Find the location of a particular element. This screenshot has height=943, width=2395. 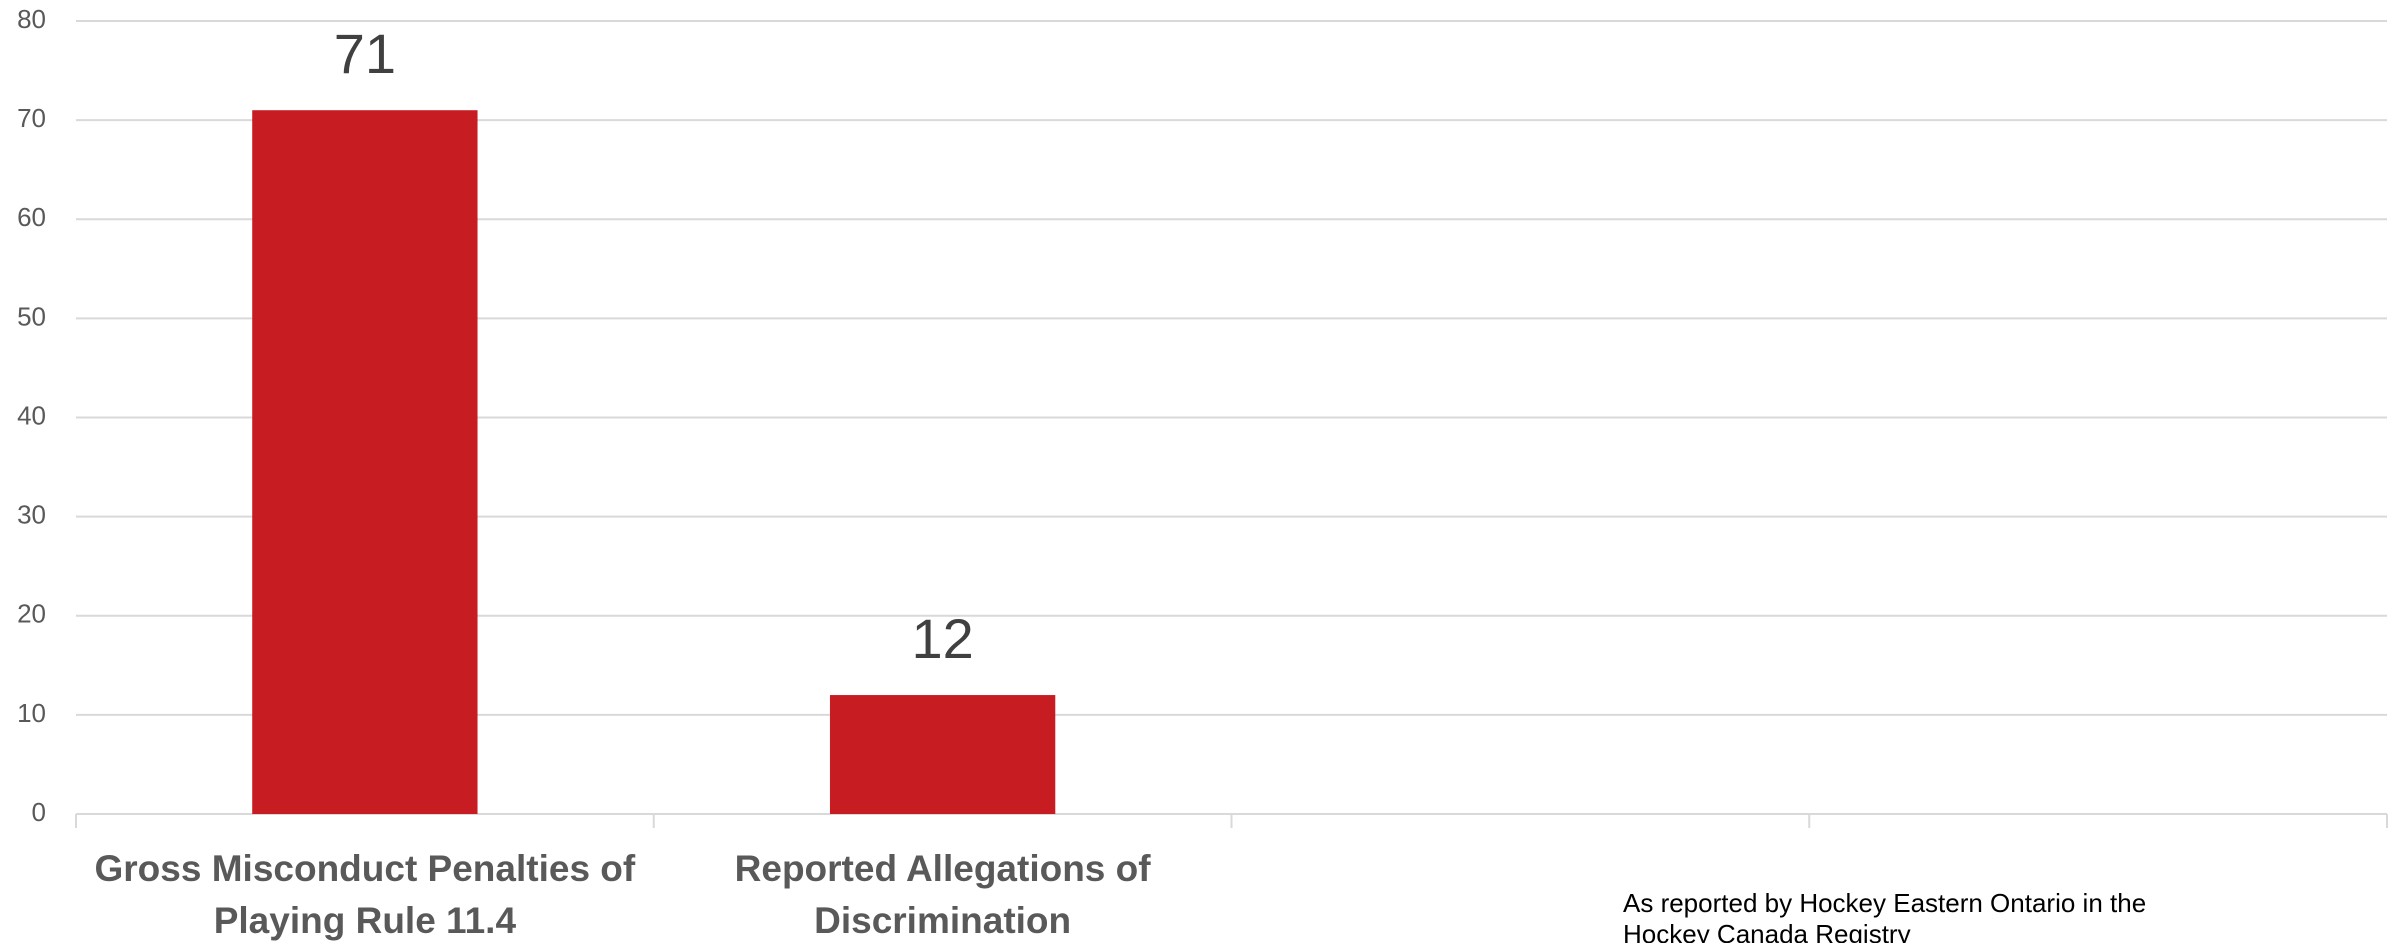

y-tick-label: 20 is located at coordinates (31, 614).